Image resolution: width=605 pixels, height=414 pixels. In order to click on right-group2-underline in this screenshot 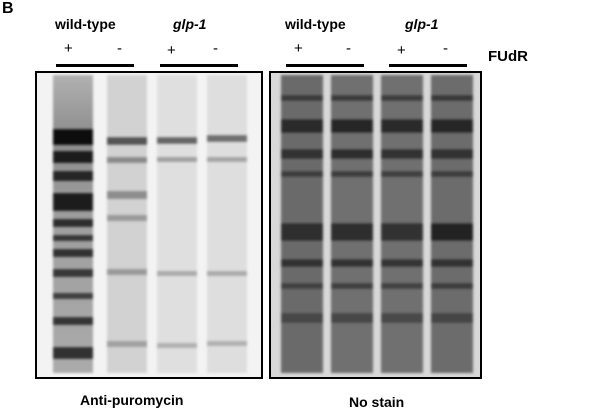, I will do `click(428, 65)`.